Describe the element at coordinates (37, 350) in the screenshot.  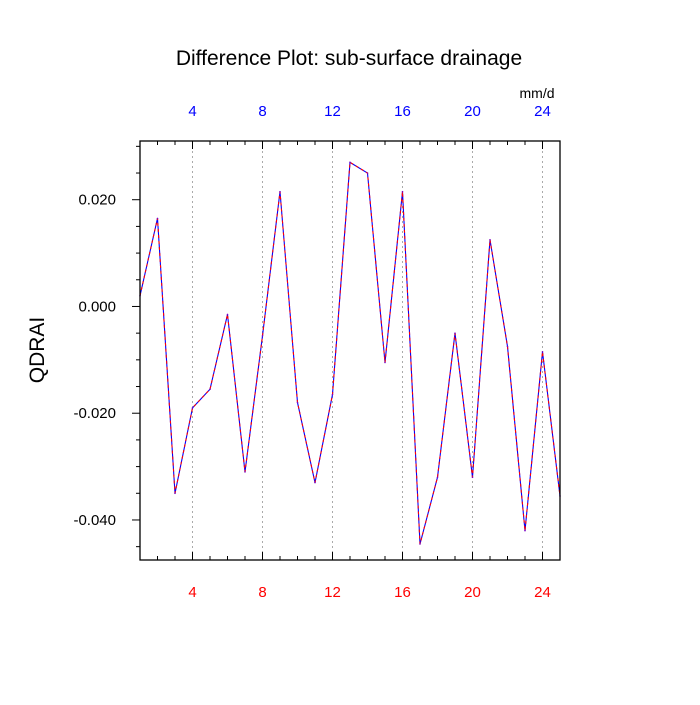
I see `y-axis-label: QDRAI` at that location.